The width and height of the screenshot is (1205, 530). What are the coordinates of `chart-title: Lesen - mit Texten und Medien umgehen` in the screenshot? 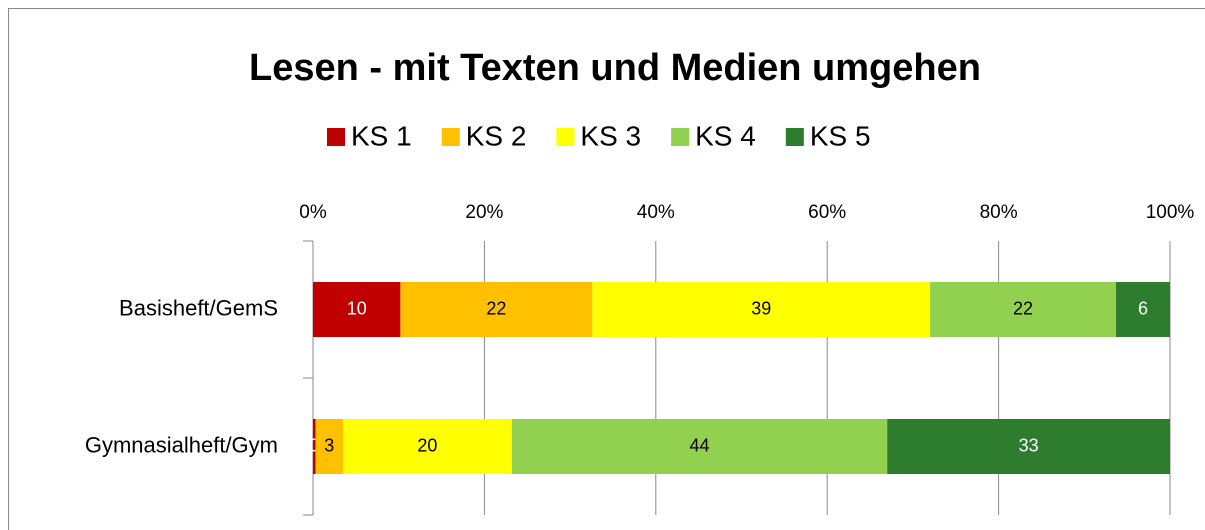 It's located at (615, 68).